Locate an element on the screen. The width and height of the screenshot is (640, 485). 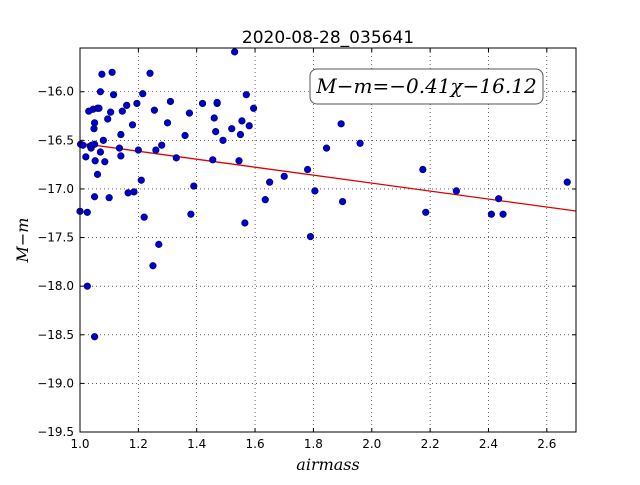
annotation-box: M−m=−0.41χ−16.12 is located at coordinates (426, 86).